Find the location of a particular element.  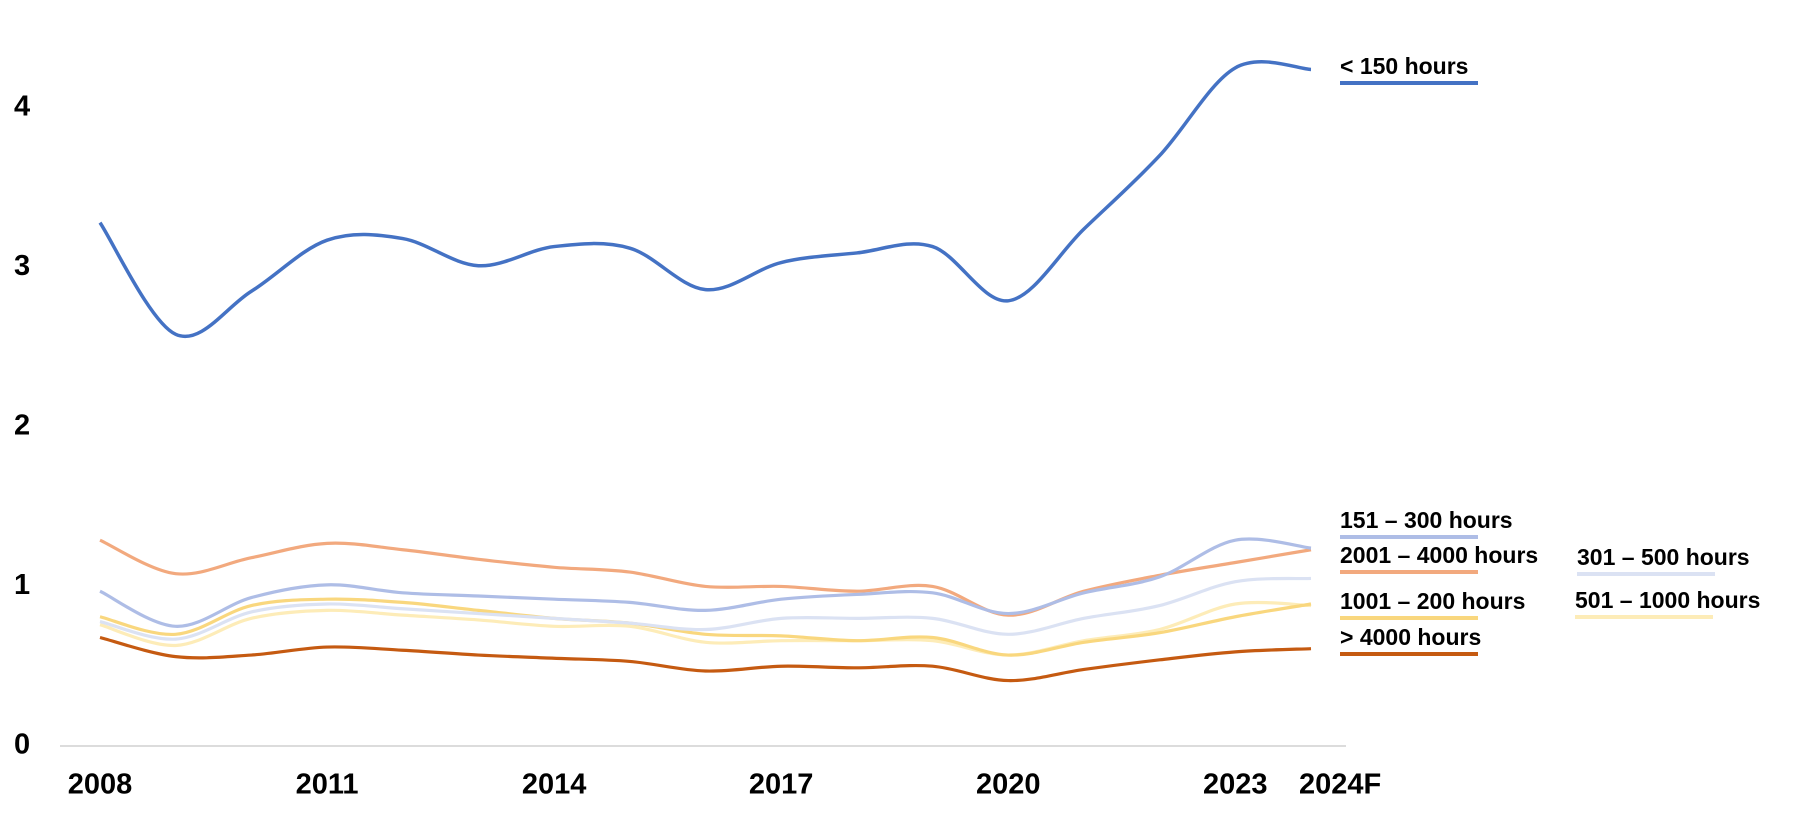

x-tick-label: 2024F is located at coordinates (1340, 785).